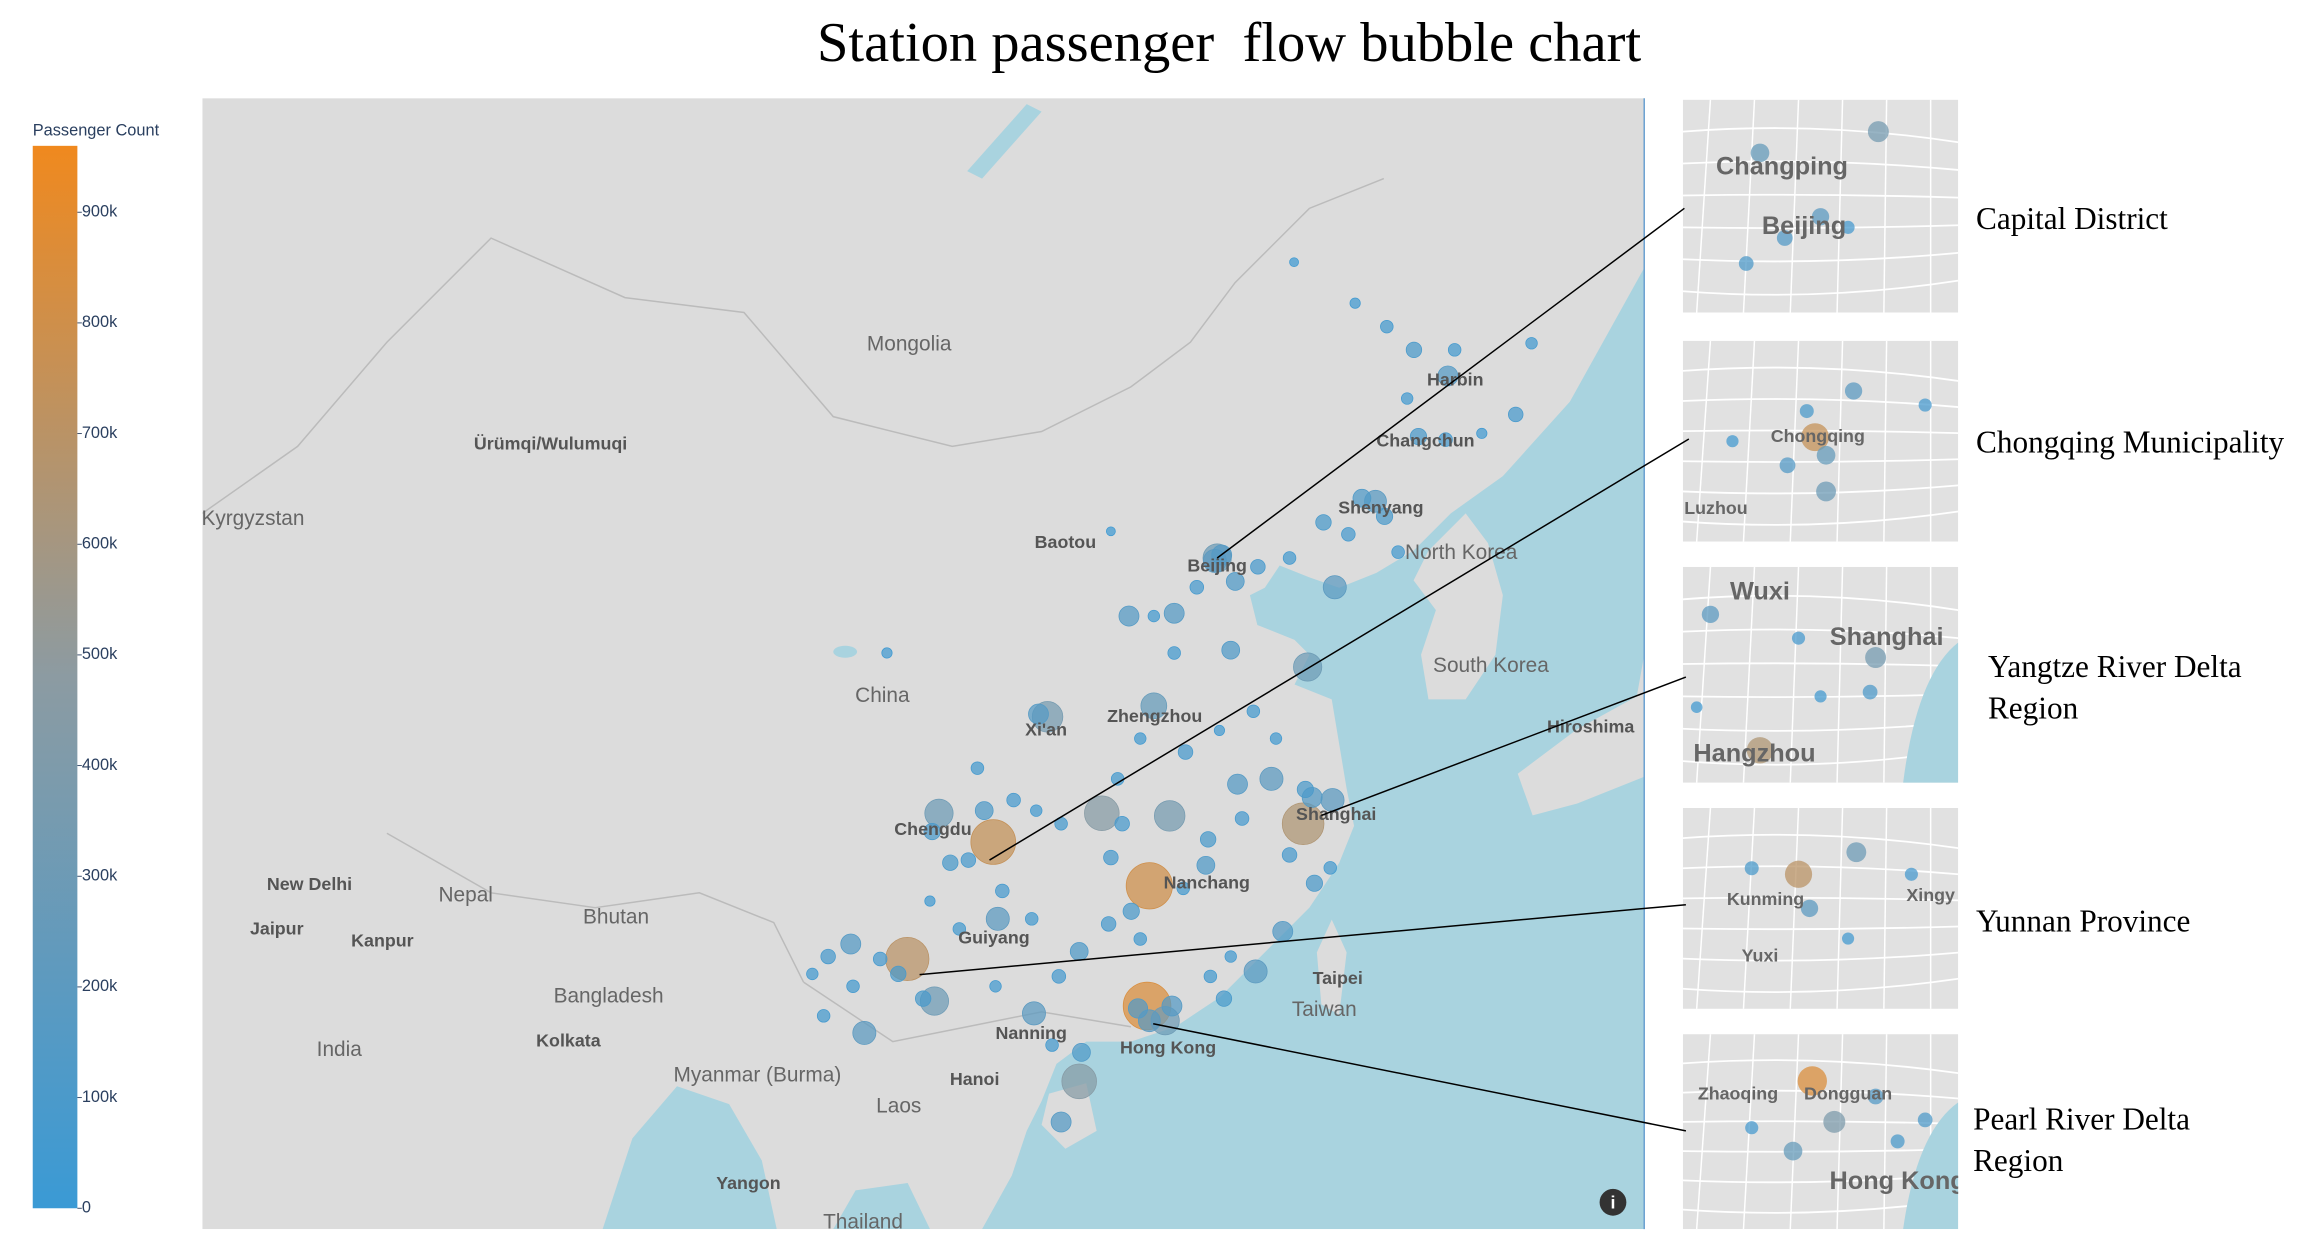  Describe the element at coordinates (1613, 1202) in the screenshot. I see `info-icon` at that location.